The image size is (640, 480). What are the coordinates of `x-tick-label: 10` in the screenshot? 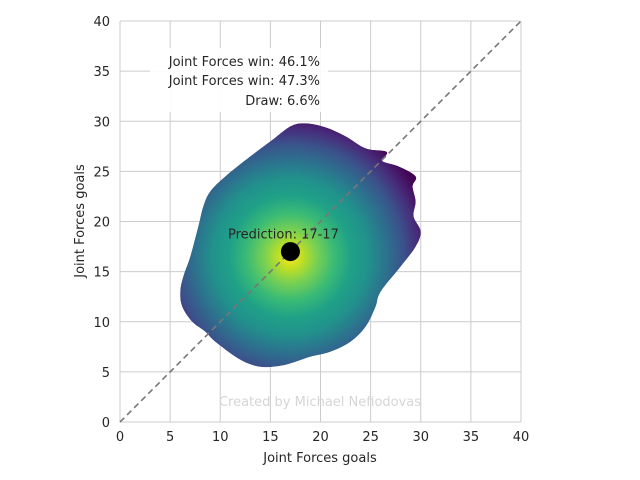 It's located at (220, 437).